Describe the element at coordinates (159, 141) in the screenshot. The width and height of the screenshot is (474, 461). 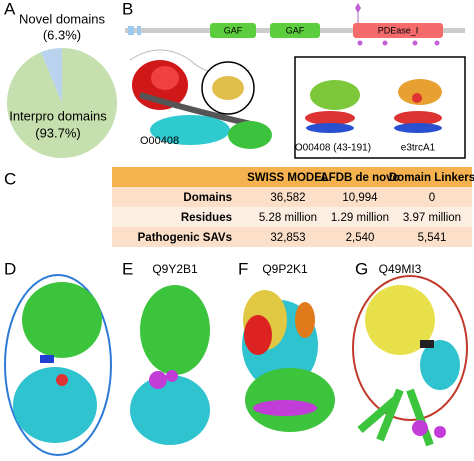
I see `structure-label: O00408` at that location.